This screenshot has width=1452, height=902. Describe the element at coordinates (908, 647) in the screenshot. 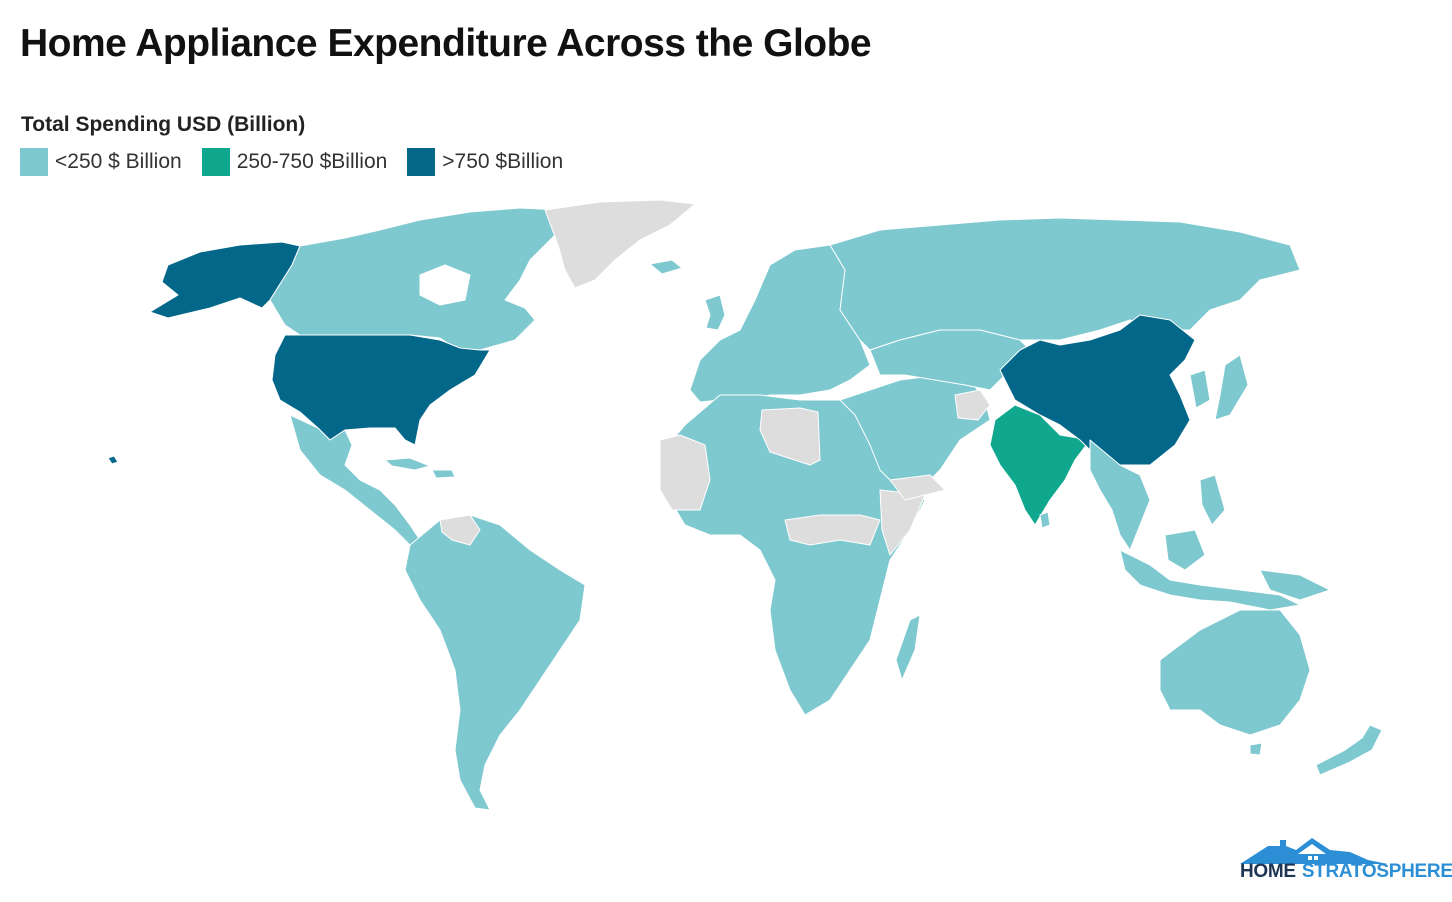

I see `region-madagascar` at that location.